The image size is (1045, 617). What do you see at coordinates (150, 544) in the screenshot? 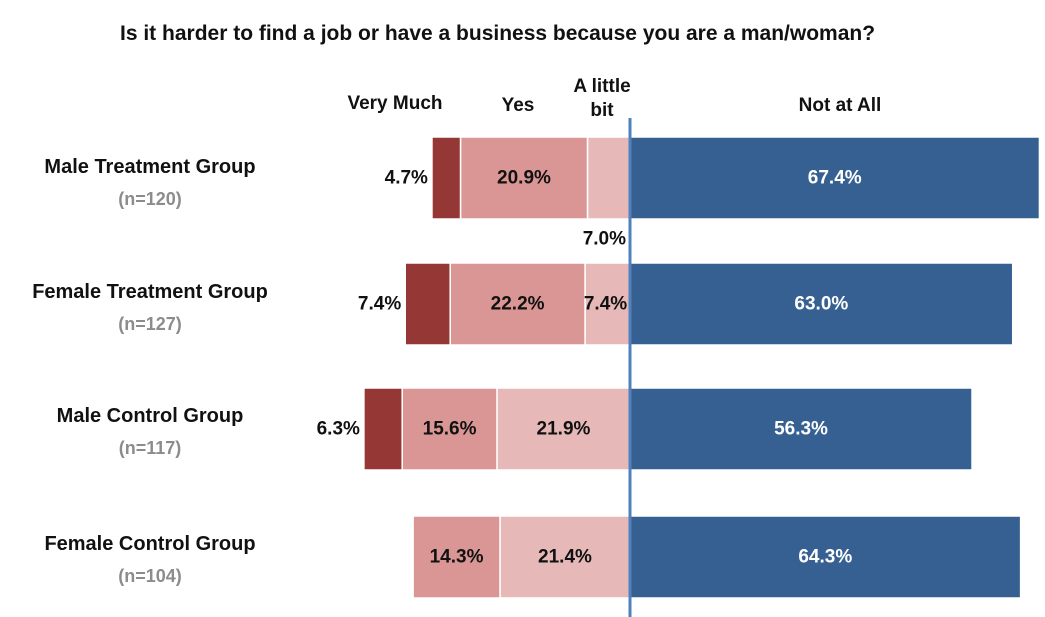
I see `row-label-female-control: Female Control Group` at bounding box center [150, 544].